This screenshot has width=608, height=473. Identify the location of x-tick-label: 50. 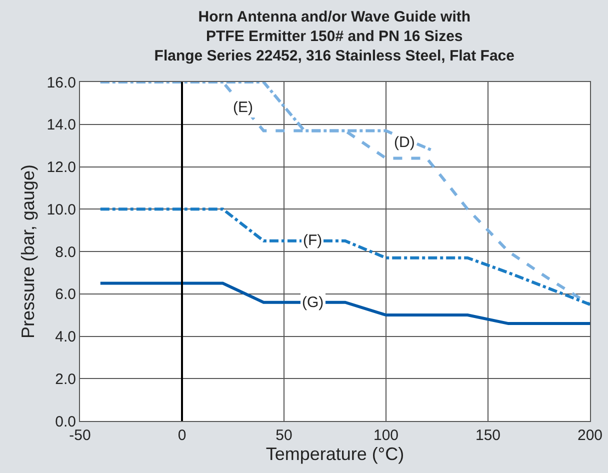
(284, 435).